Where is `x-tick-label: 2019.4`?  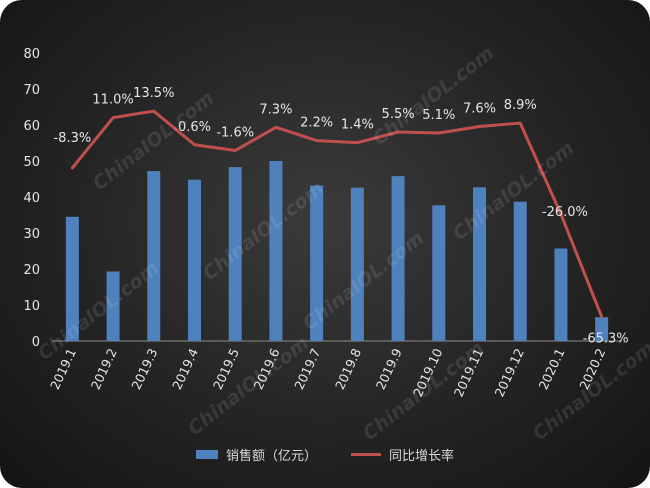
x-tick-label: 2019.4 is located at coordinates (185, 369).